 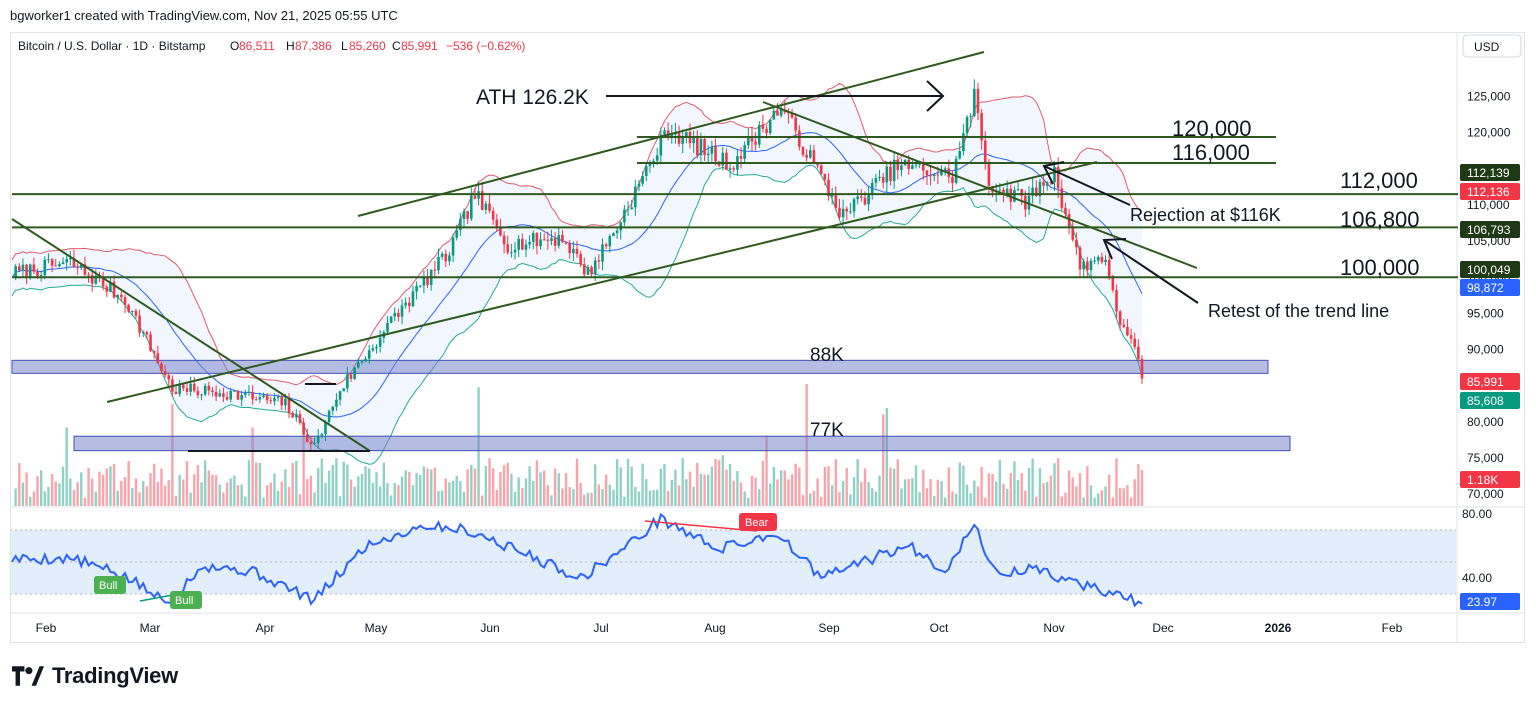 What do you see at coordinates (115, 675) in the screenshot?
I see `tradingview-logo-text: TradingView` at bounding box center [115, 675].